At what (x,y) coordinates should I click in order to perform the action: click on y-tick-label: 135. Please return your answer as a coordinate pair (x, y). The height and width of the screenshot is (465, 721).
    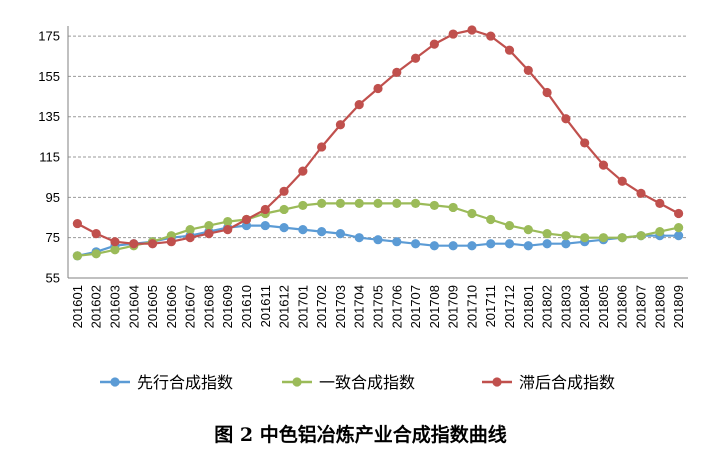
    Looking at the image, I should click on (49, 116).